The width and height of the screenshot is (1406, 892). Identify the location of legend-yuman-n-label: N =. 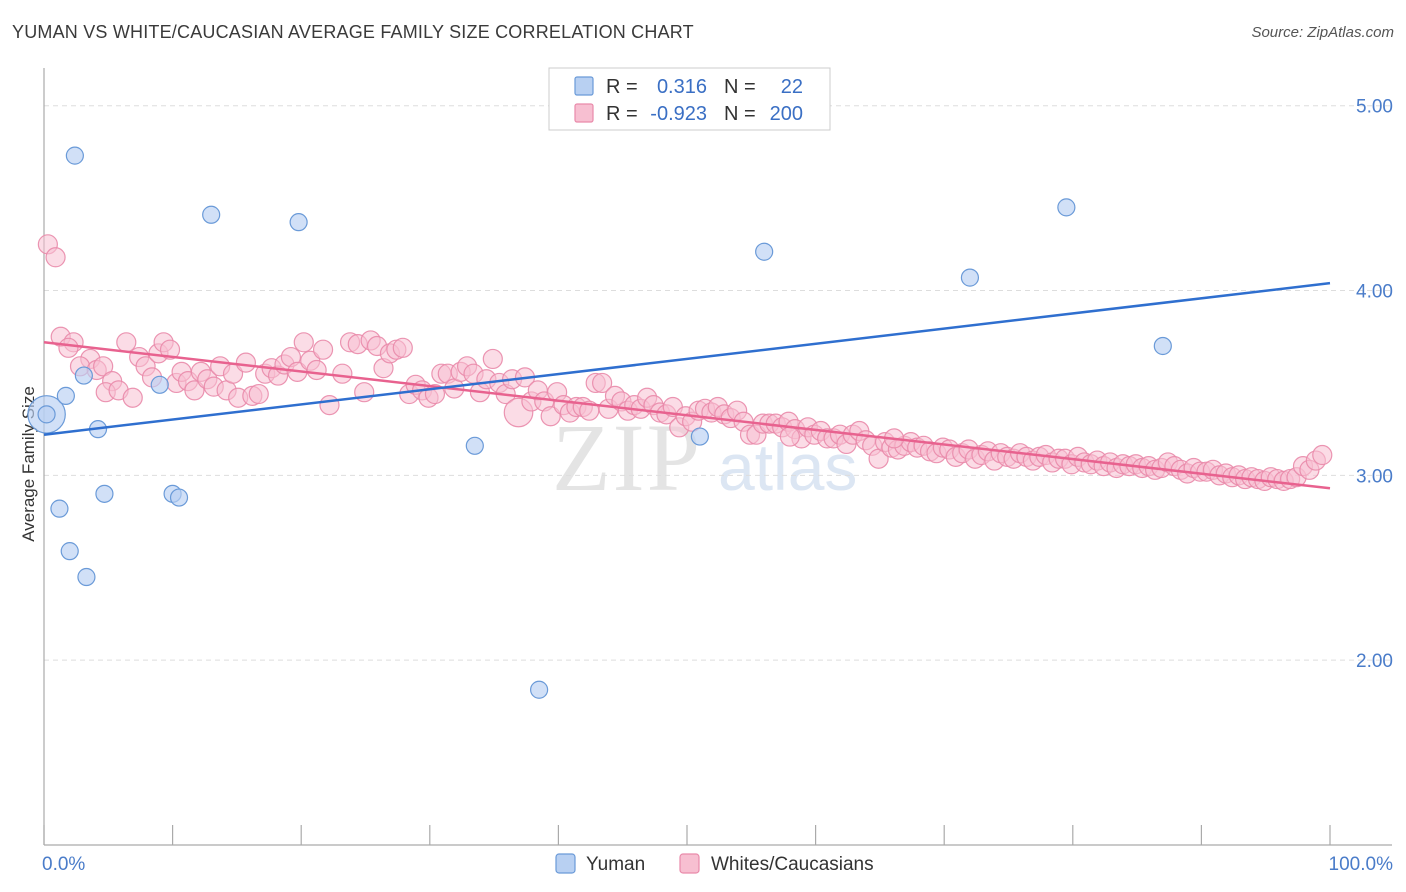
(740, 87).